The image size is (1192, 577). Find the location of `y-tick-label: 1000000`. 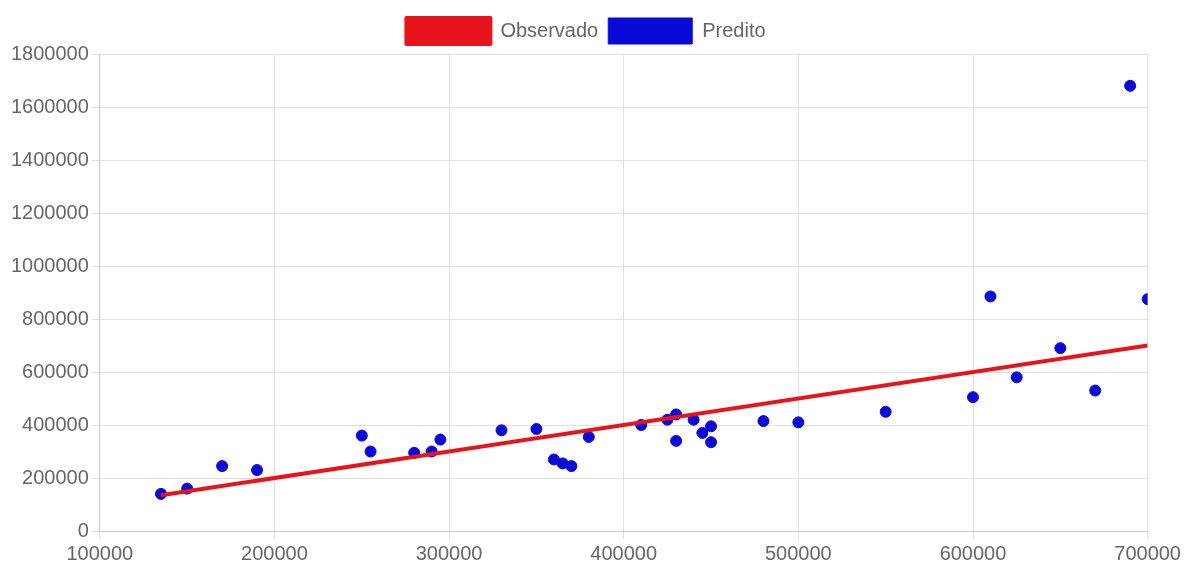

y-tick-label: 1000000 is located at coordinates (49, 264).